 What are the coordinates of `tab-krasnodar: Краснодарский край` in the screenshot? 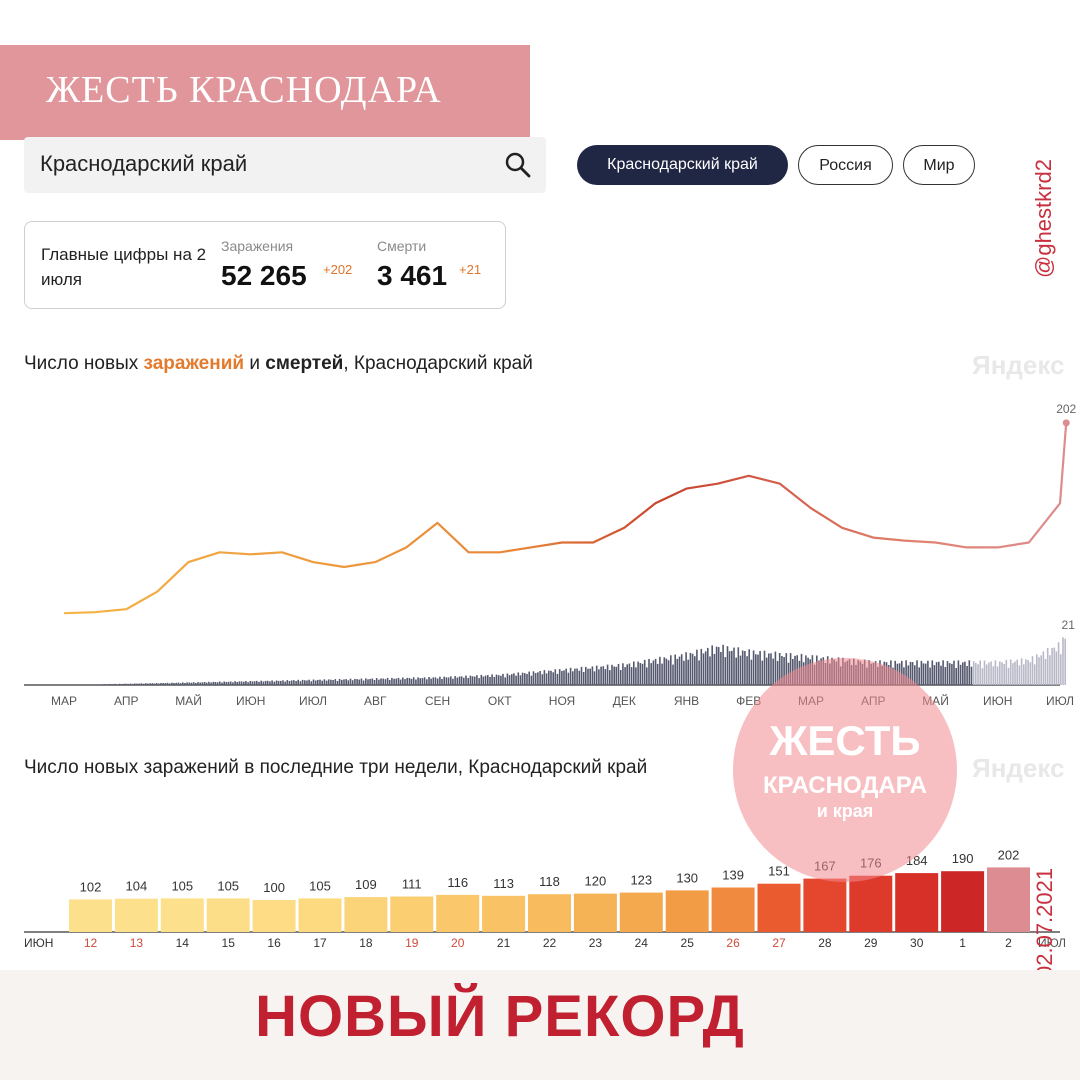 It's located at (682, 165).